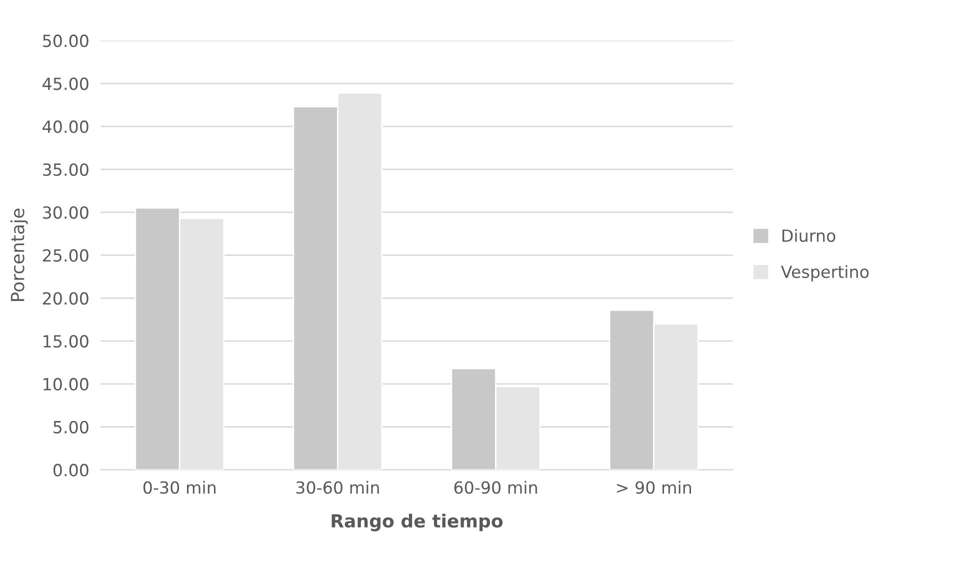 This screenshot has height=580, width=958. I want to click on y-tick-label: 25.00, so click(65, 255).